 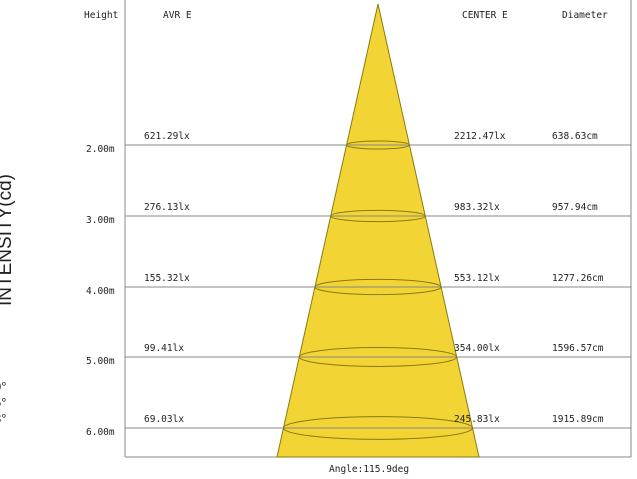 What do you see at coordinates (578, 278) in the screenshot?
I see `row-diameter-value: 1277.26cm` at bounding box center [578, 278].